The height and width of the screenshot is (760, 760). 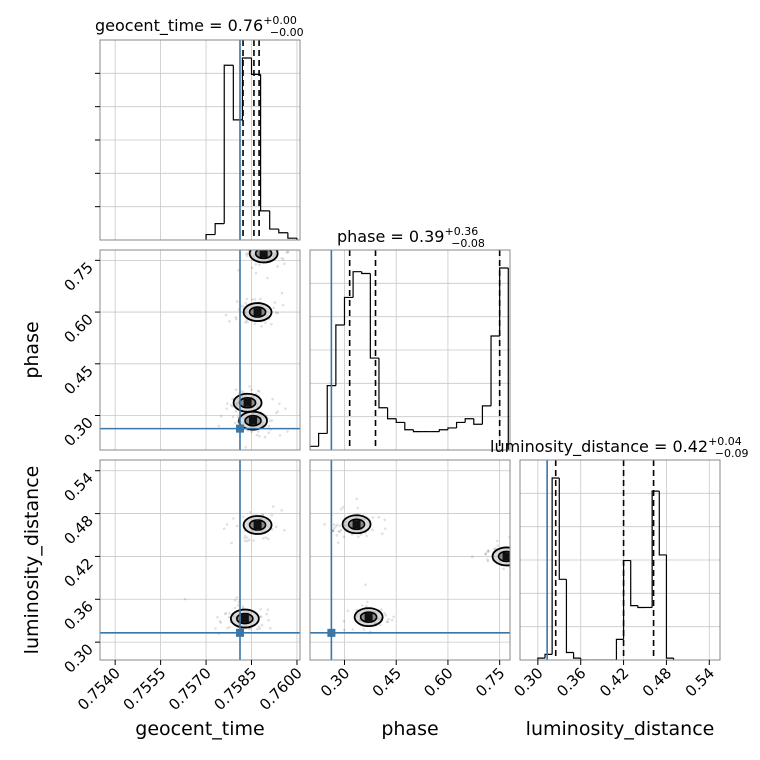 What do you see at coordinates (620, 560) in the screenshot?
I see `frame-luminosity_distance-hist` at bounding box center [620, 560].